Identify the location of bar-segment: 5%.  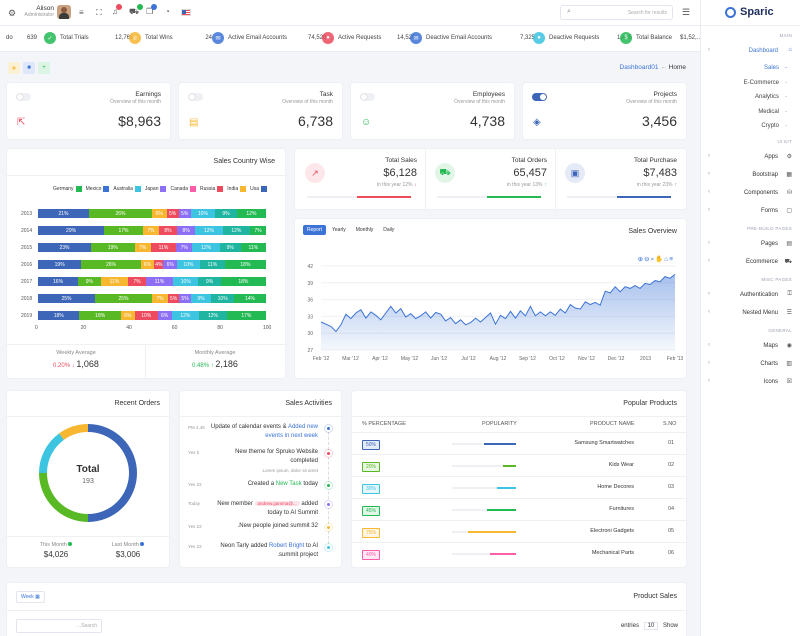
(173, 298).